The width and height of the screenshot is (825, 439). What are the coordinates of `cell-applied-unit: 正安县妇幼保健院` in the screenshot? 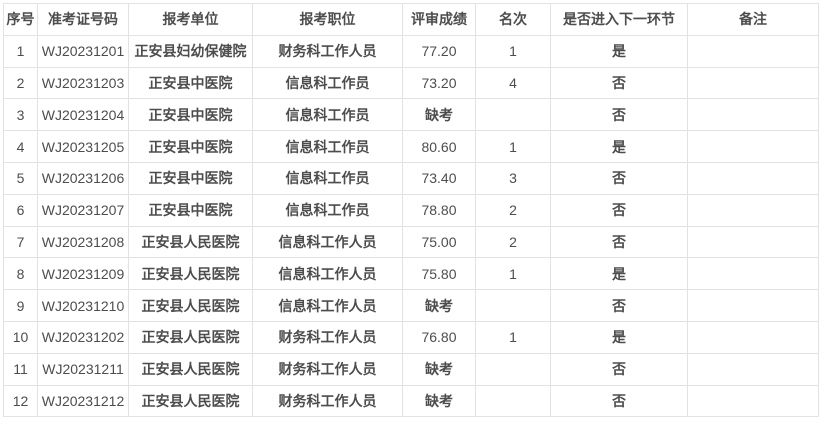 It's located at (190, 51).